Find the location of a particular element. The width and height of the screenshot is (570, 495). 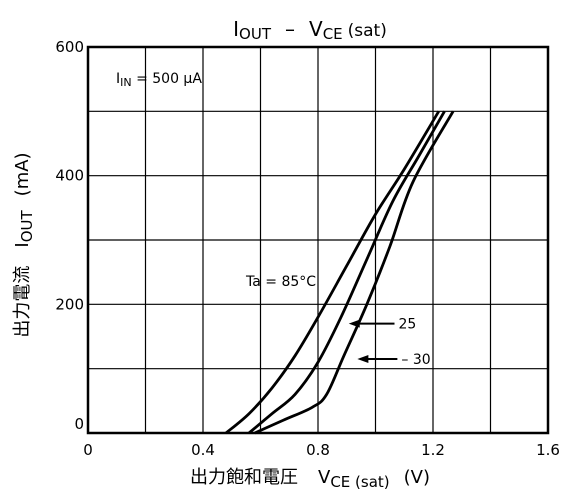

condition-label: IIN = 500 μA is located at coordinates (159, 80).